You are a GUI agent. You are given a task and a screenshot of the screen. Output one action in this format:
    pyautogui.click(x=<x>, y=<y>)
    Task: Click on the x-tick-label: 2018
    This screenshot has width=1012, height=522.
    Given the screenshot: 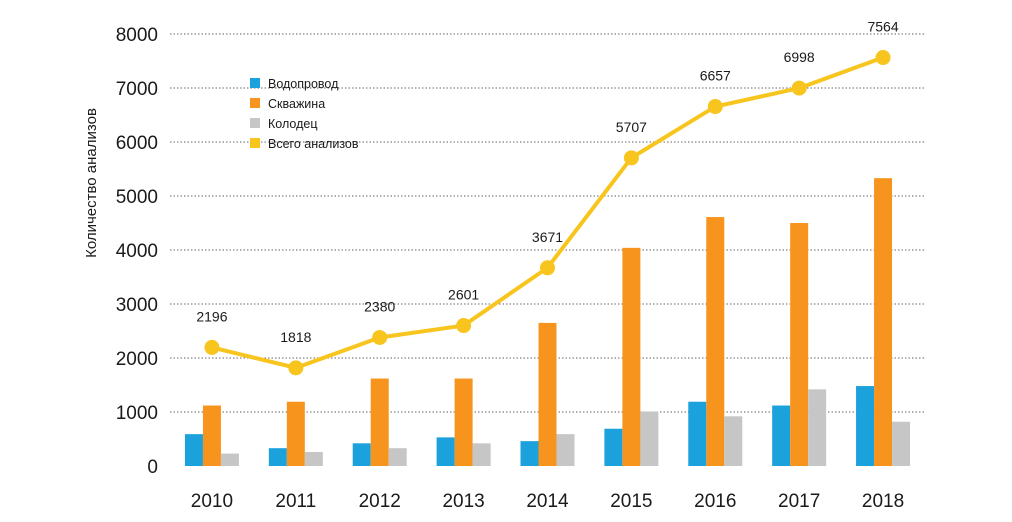 What is the action you would take?
    pyautogui.click(x=883, y=501)
    